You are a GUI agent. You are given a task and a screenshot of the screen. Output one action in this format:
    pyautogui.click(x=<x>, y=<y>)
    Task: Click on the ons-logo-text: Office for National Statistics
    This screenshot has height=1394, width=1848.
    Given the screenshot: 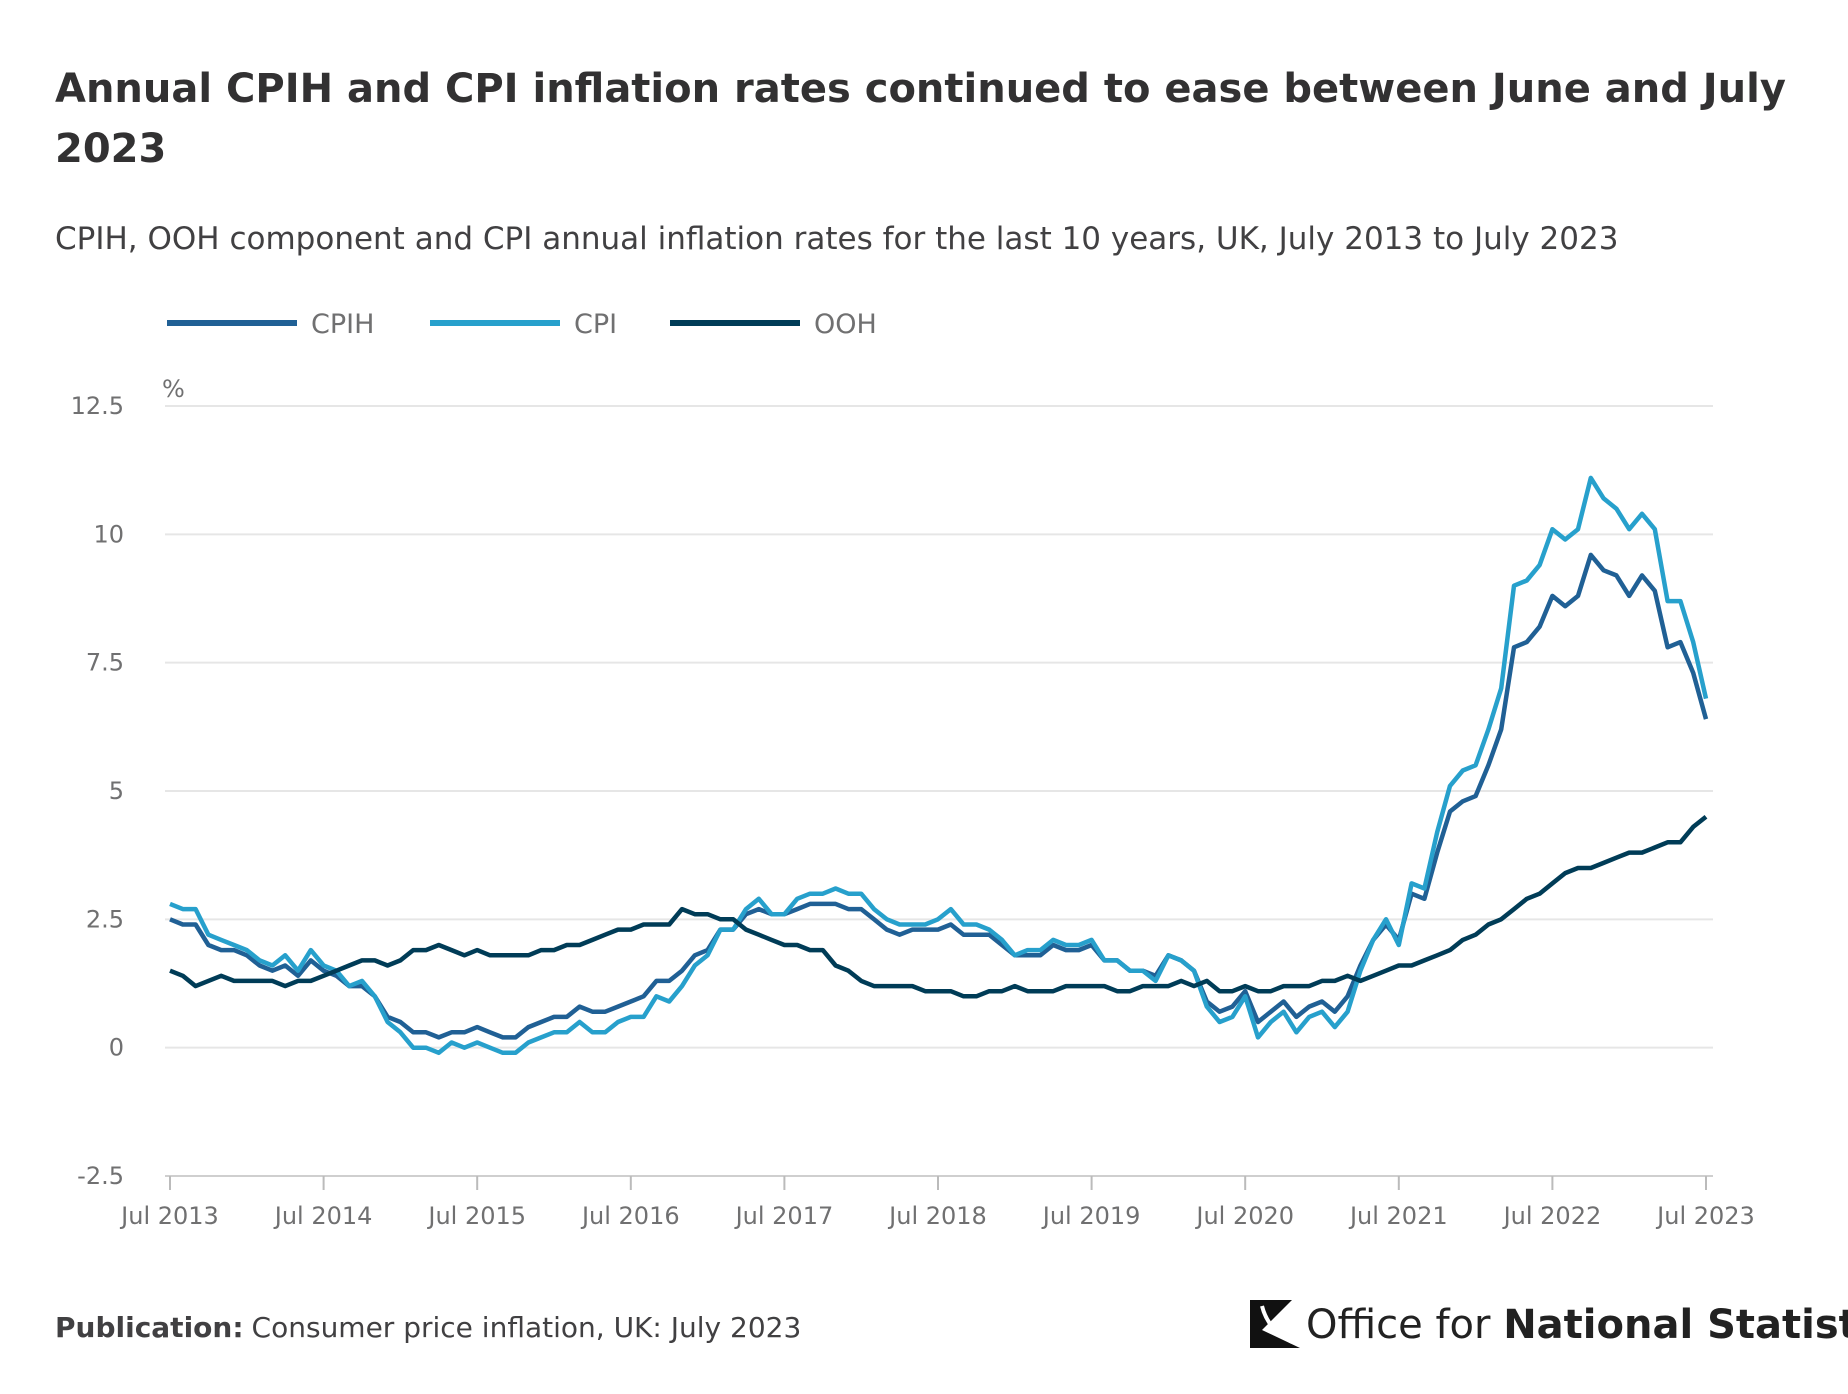 What is the action you would take?
    pyautogui.click(x=1577, y=1325)
    